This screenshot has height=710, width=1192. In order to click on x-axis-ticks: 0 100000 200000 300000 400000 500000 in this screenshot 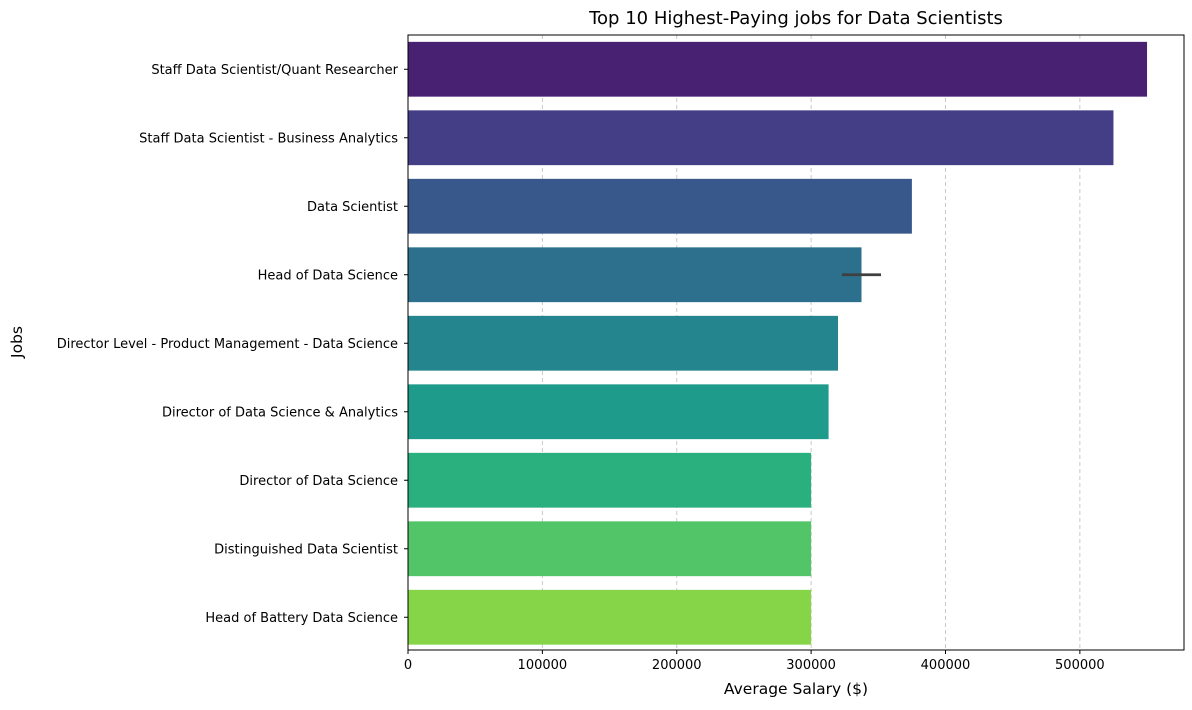, I will do `click(754, 661)`.